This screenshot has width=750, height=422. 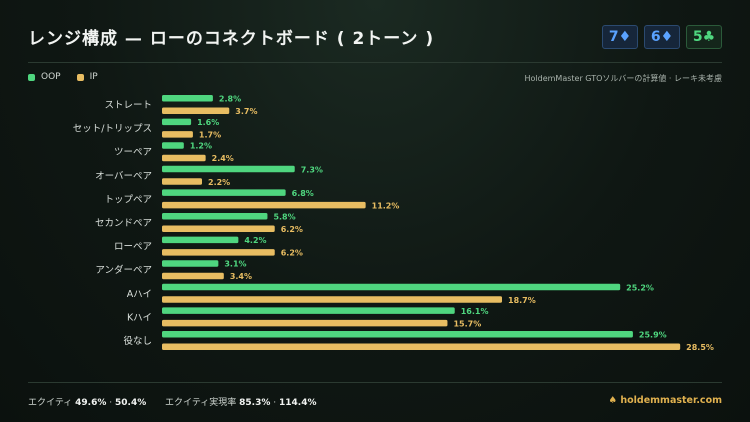 I want to click on data-label-oop: 6.8%, so click(x=303, y=193).